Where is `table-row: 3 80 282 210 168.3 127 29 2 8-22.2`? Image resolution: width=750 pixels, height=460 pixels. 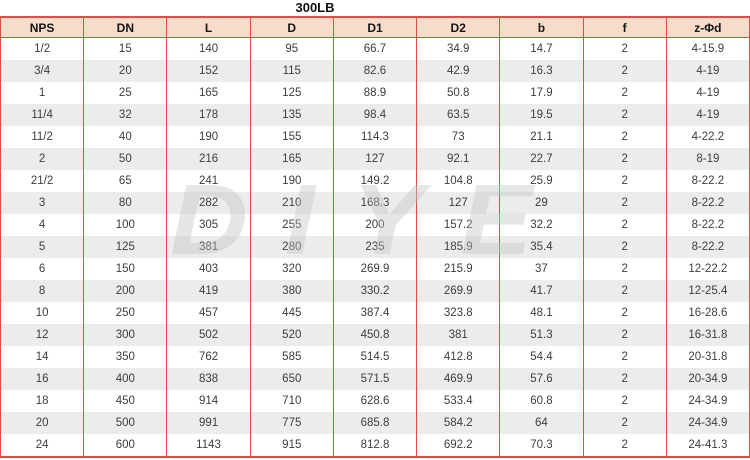
table-row: 3 80 282 210 168.3 127 29 2 8-22.2 is located at coordinates (375, 203).